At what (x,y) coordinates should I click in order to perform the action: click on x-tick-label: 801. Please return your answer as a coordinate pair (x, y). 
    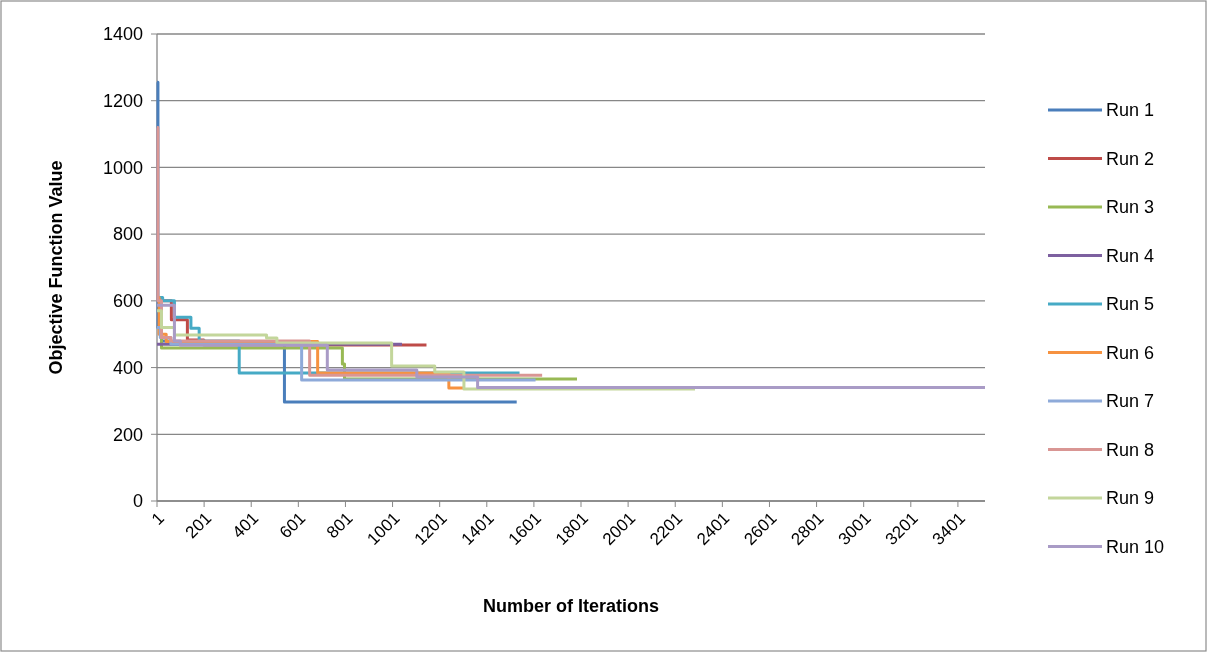
    Looking at the image, I should click on (339, 525).